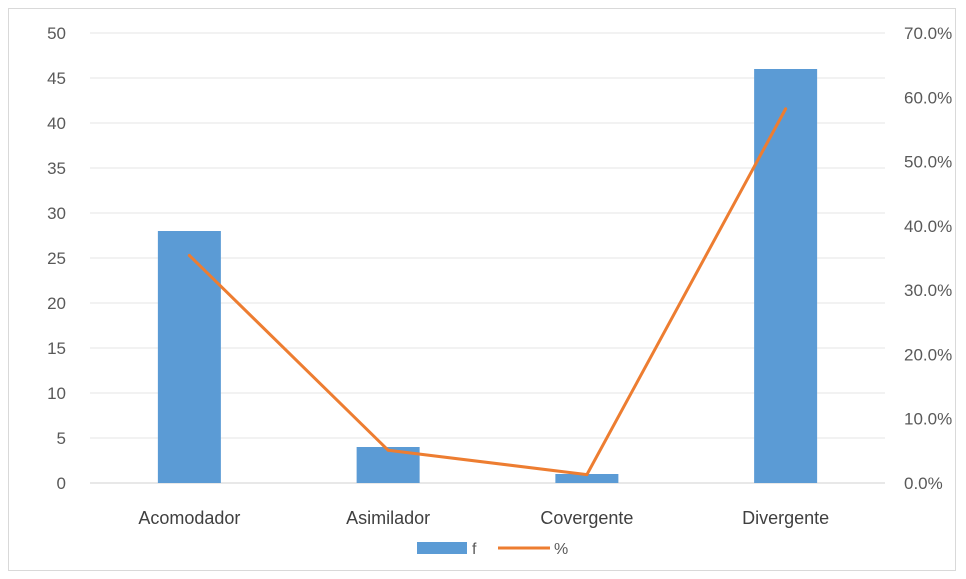  Describe the element at coordinates (442, 548) in the screenshot. I see `legend-swatch-f` at that location.